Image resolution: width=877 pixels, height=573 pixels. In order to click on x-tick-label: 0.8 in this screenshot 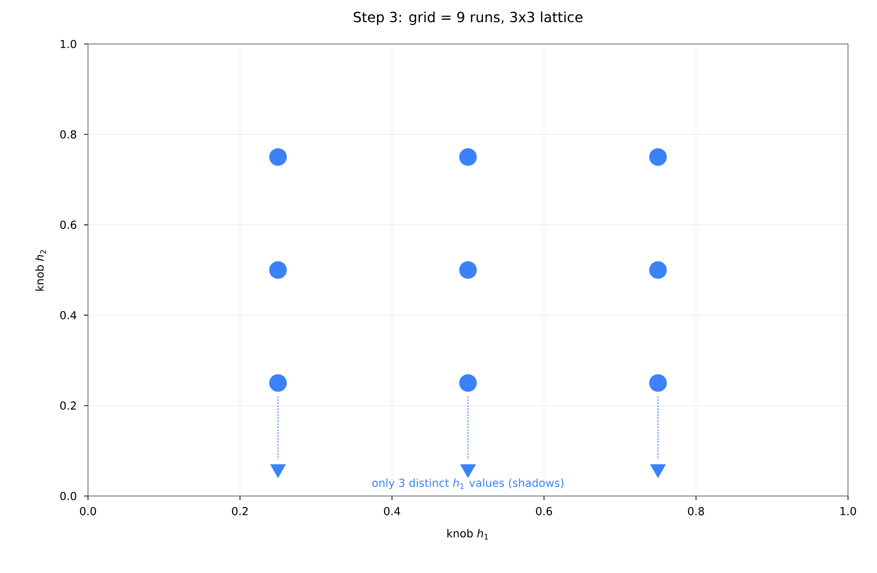, I will do `click(696, 511)`.